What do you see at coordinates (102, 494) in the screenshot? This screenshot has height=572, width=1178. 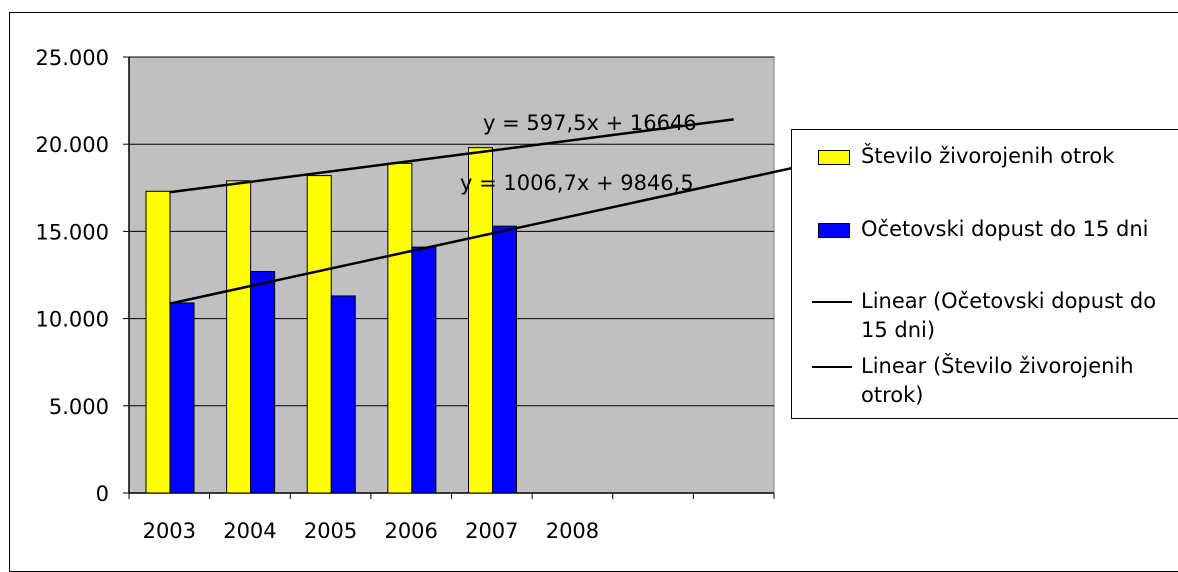 I see `y-tick-label: 0` at bounding box center [102, 494].